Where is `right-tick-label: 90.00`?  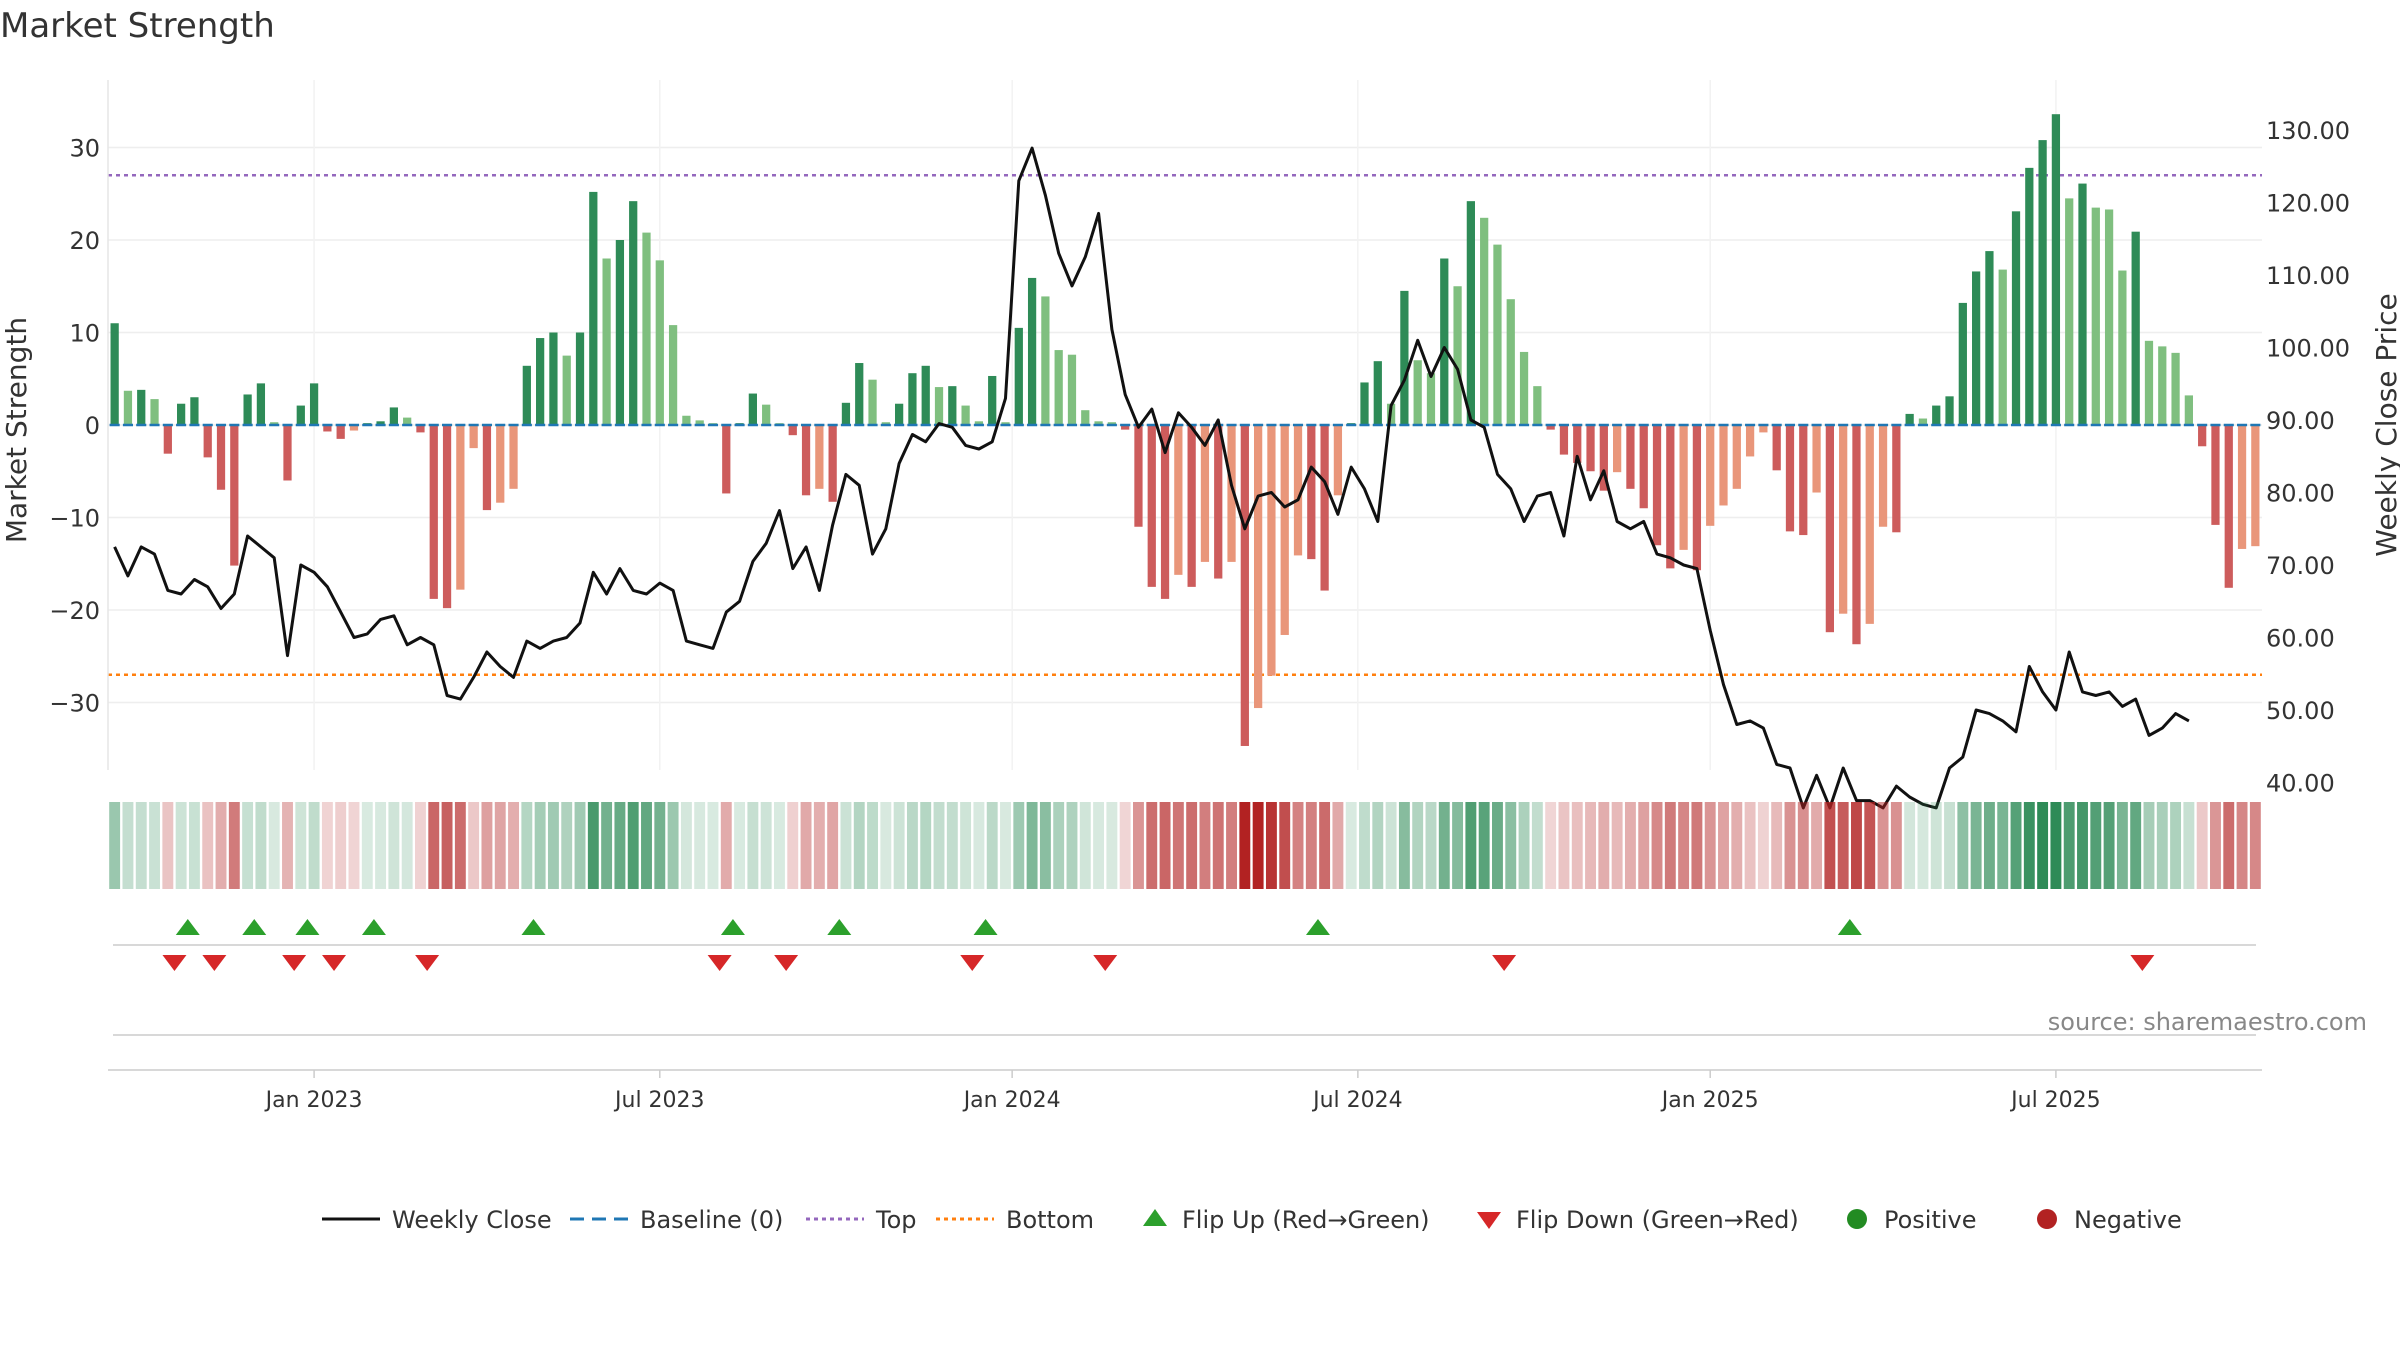
right-tick-label: 90.00 is located at coordinates (2300, 421).